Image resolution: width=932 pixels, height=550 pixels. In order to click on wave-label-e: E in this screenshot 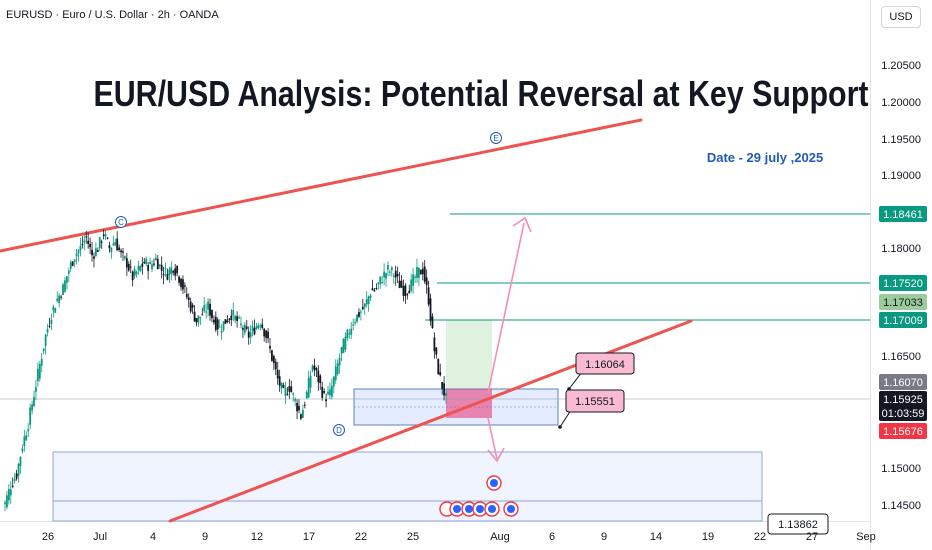, I will do `click(496, 138)`.